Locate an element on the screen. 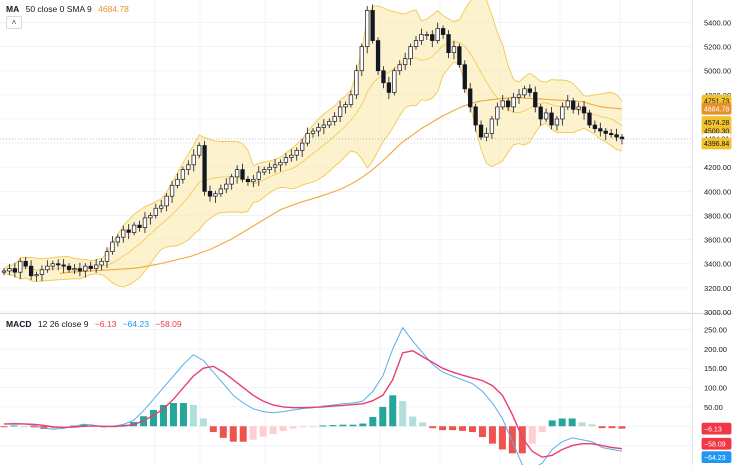 The height and width of the screenshot is (465, 733). collapse-legend-button: ˄ is located at coordinates (14, 22).